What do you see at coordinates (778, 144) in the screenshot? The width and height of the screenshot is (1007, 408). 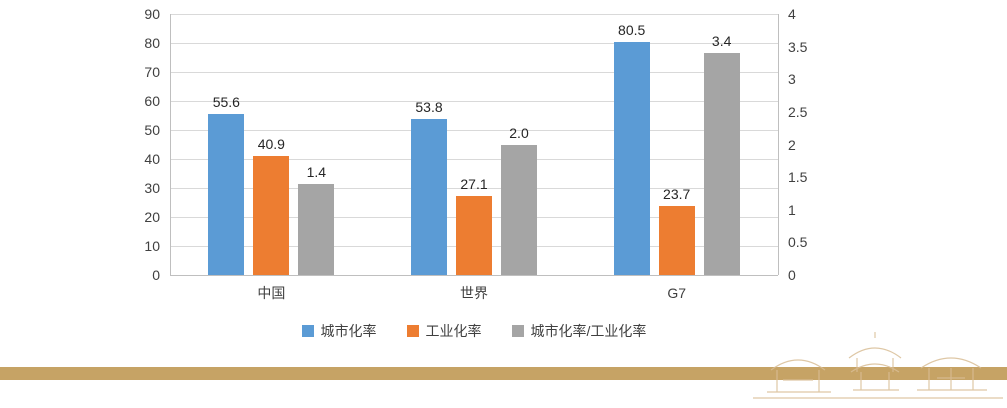 I see `right-axis-line` at bounding box center [778, 144].